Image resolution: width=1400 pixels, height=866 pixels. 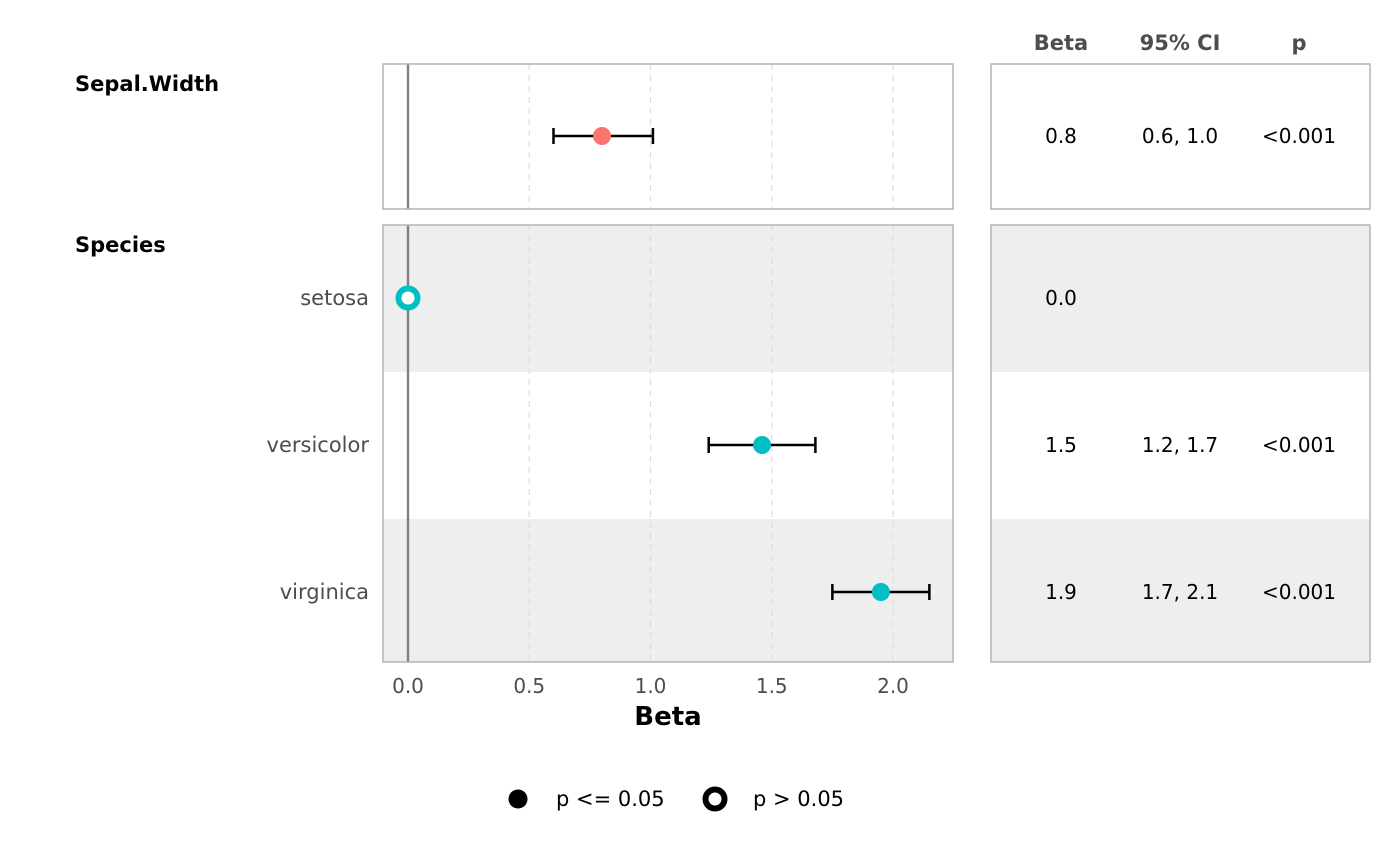 What do you see at coordinates (408, 298) in the screenshot?
I see `estimate-point-hollow` at bounding box center [408, 298].